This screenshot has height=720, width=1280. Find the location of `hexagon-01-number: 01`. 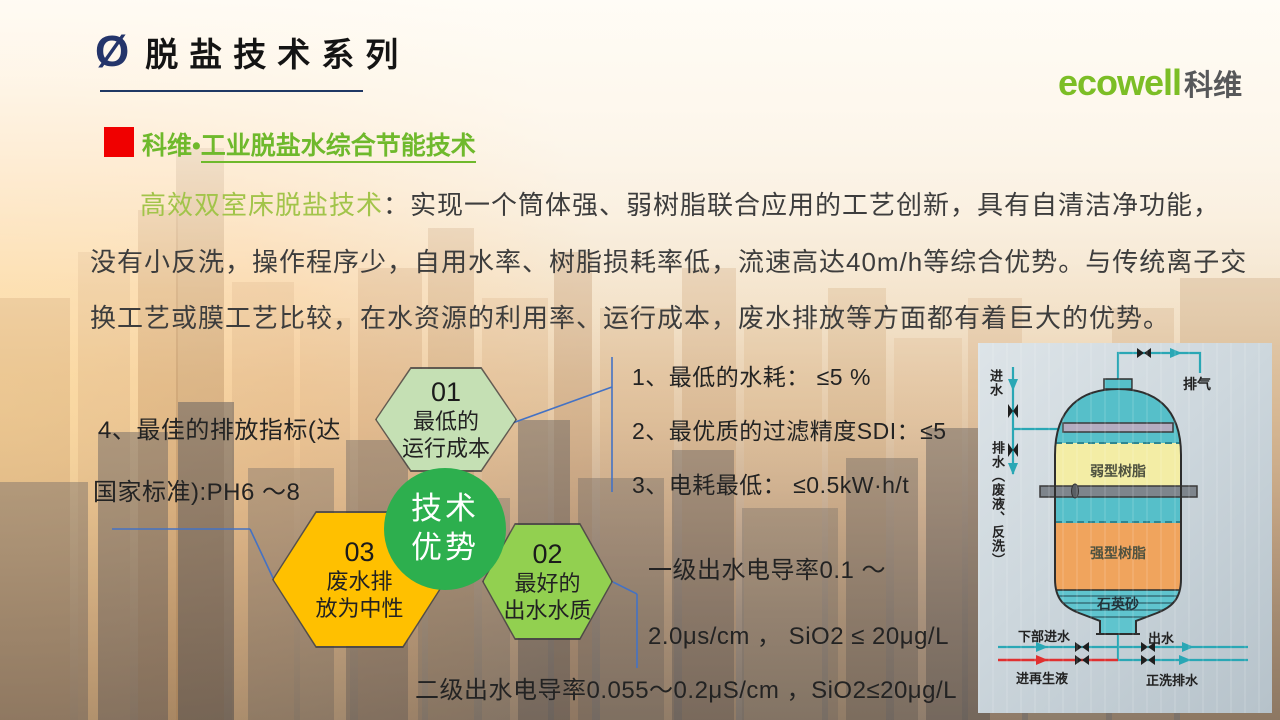

hexagon-01-number: 01 is located at coordinates (446, 392).